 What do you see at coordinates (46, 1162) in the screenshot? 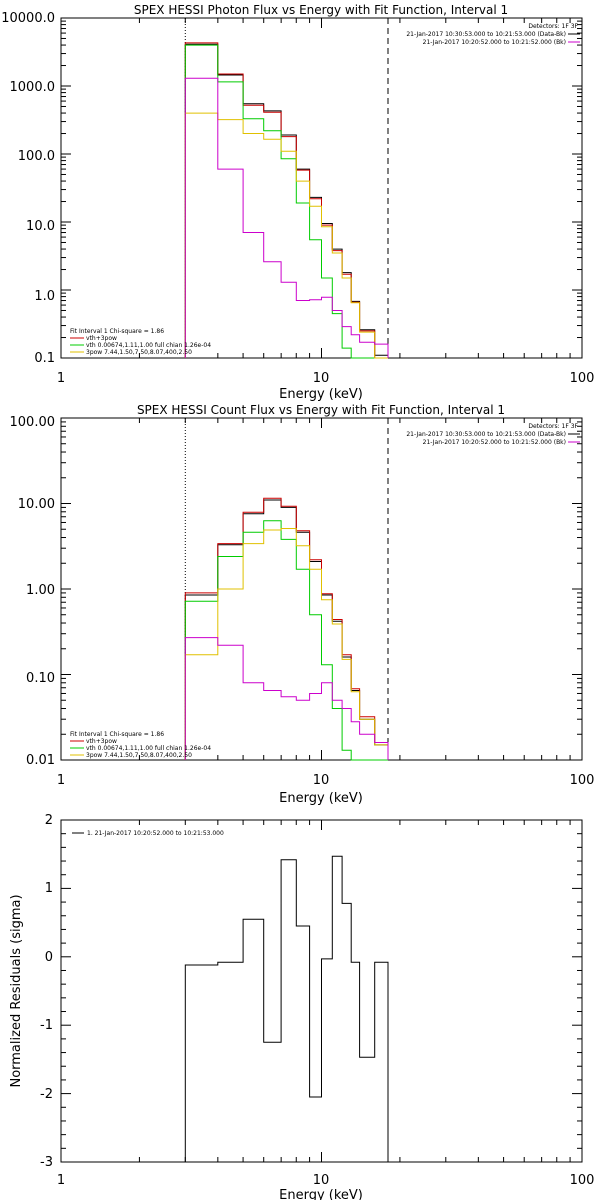
I see `y-tick-label: -3` at bounding box center [46, 1162].